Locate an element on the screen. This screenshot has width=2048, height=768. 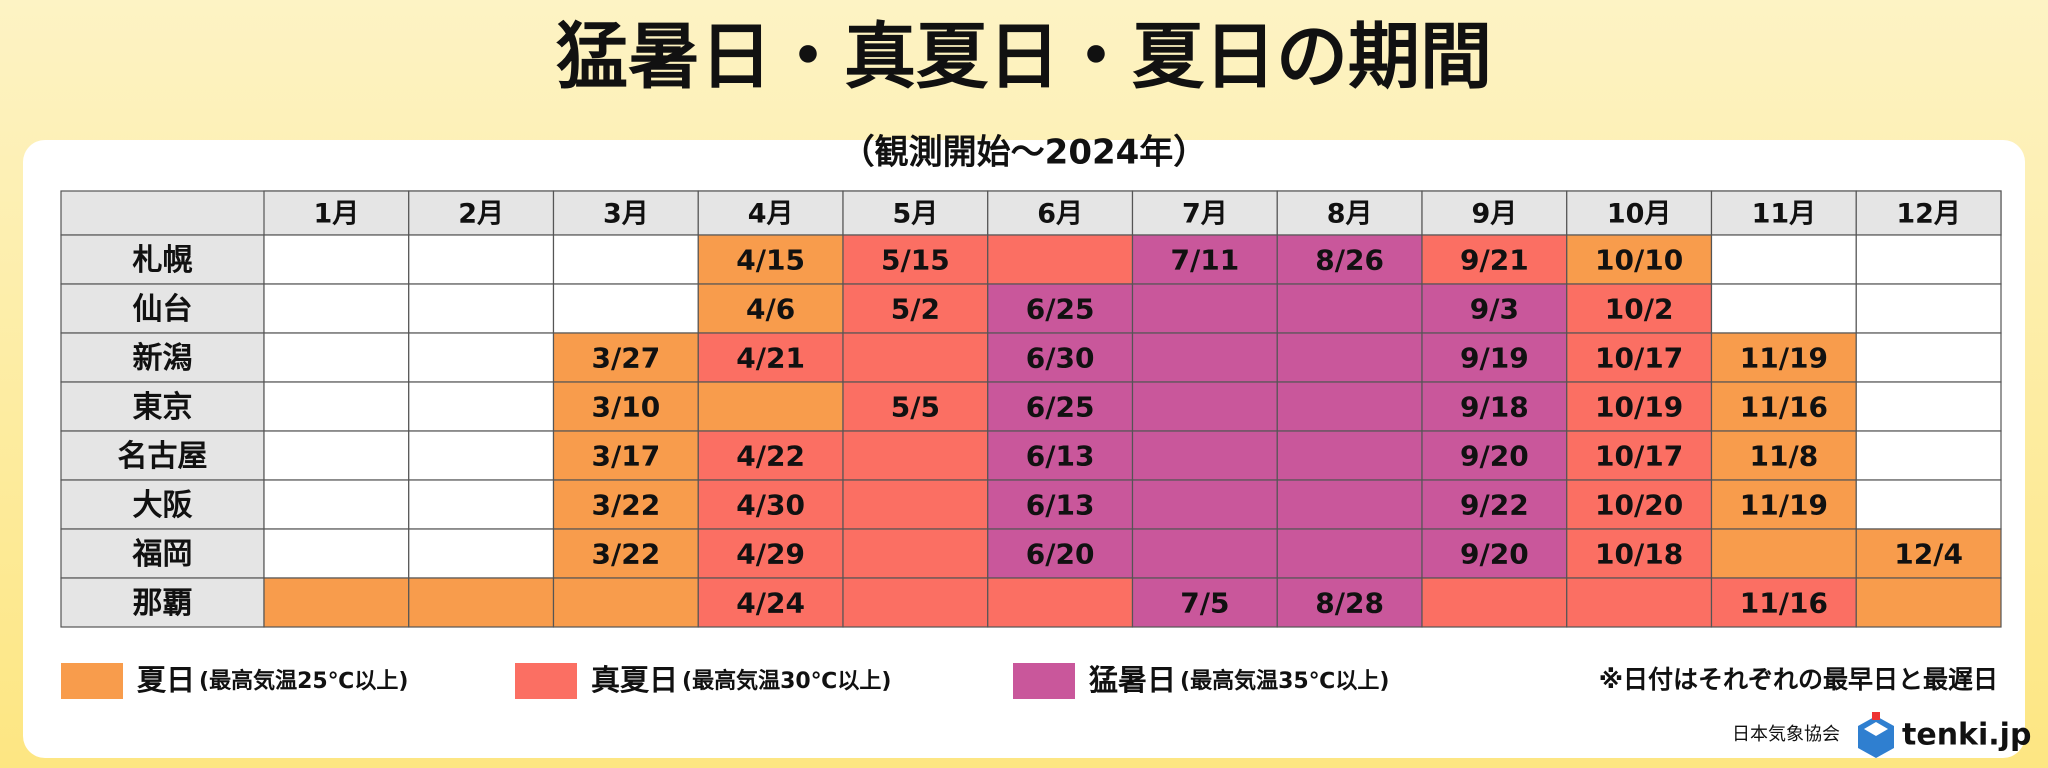
footer-logo: tenki.jp is located at coordinates (1966, 735).